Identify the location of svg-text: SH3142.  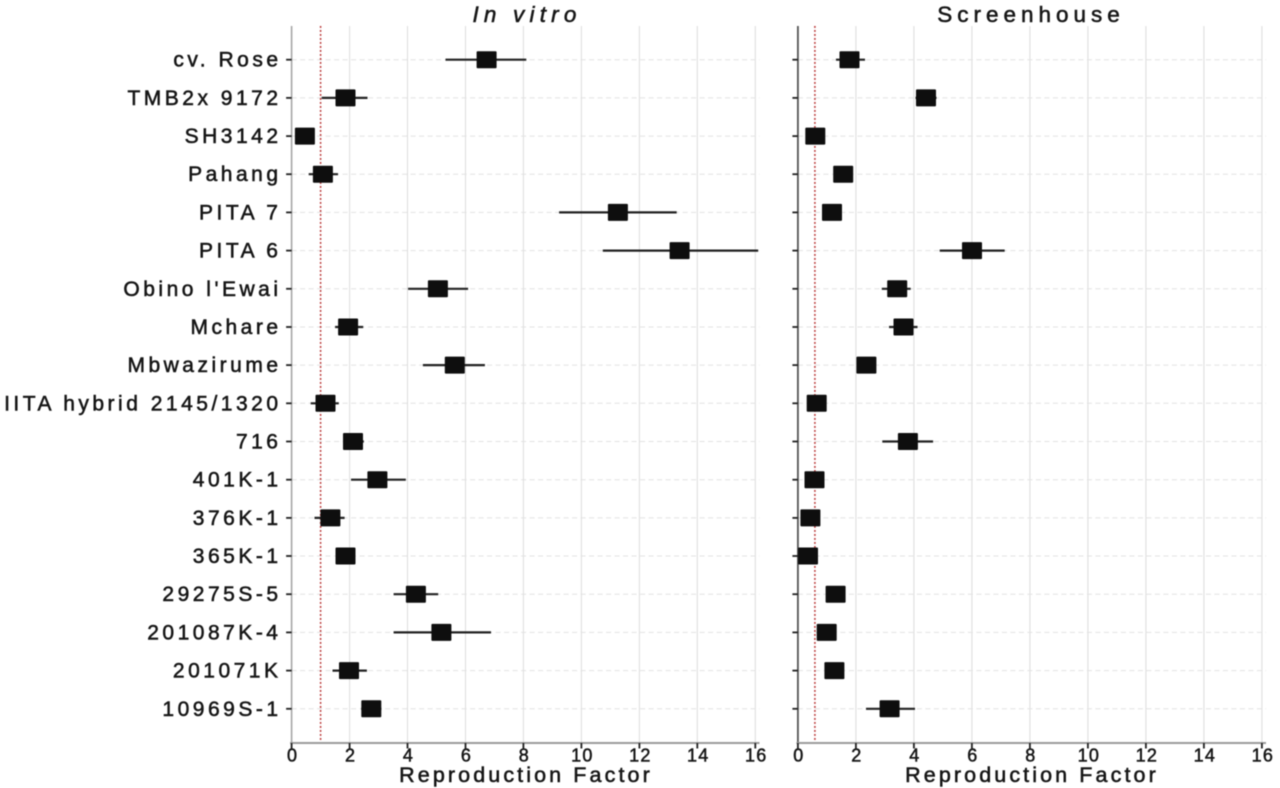
(233, 136).